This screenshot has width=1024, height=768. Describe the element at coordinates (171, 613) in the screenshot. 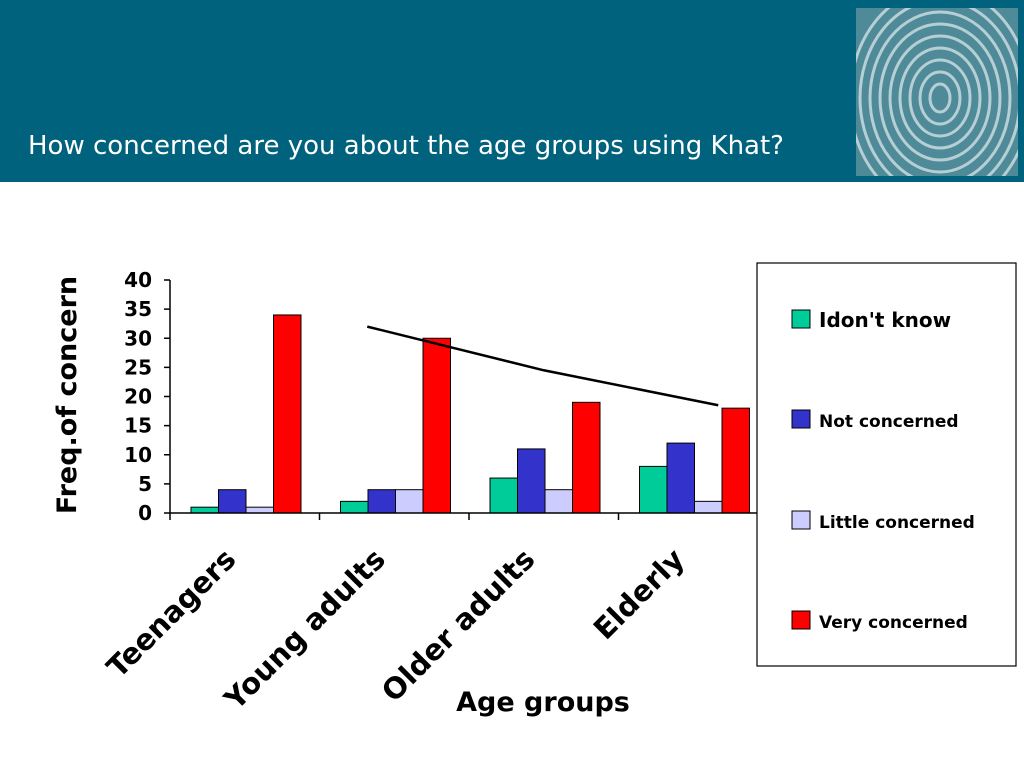

I see `x-category-label: Teenagers` at that location.